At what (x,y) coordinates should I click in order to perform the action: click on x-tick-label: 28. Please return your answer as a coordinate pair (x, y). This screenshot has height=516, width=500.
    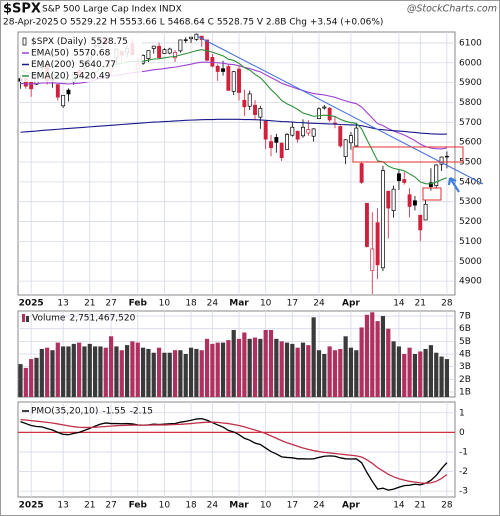
    Looking at the image, I should click on (447, 506).